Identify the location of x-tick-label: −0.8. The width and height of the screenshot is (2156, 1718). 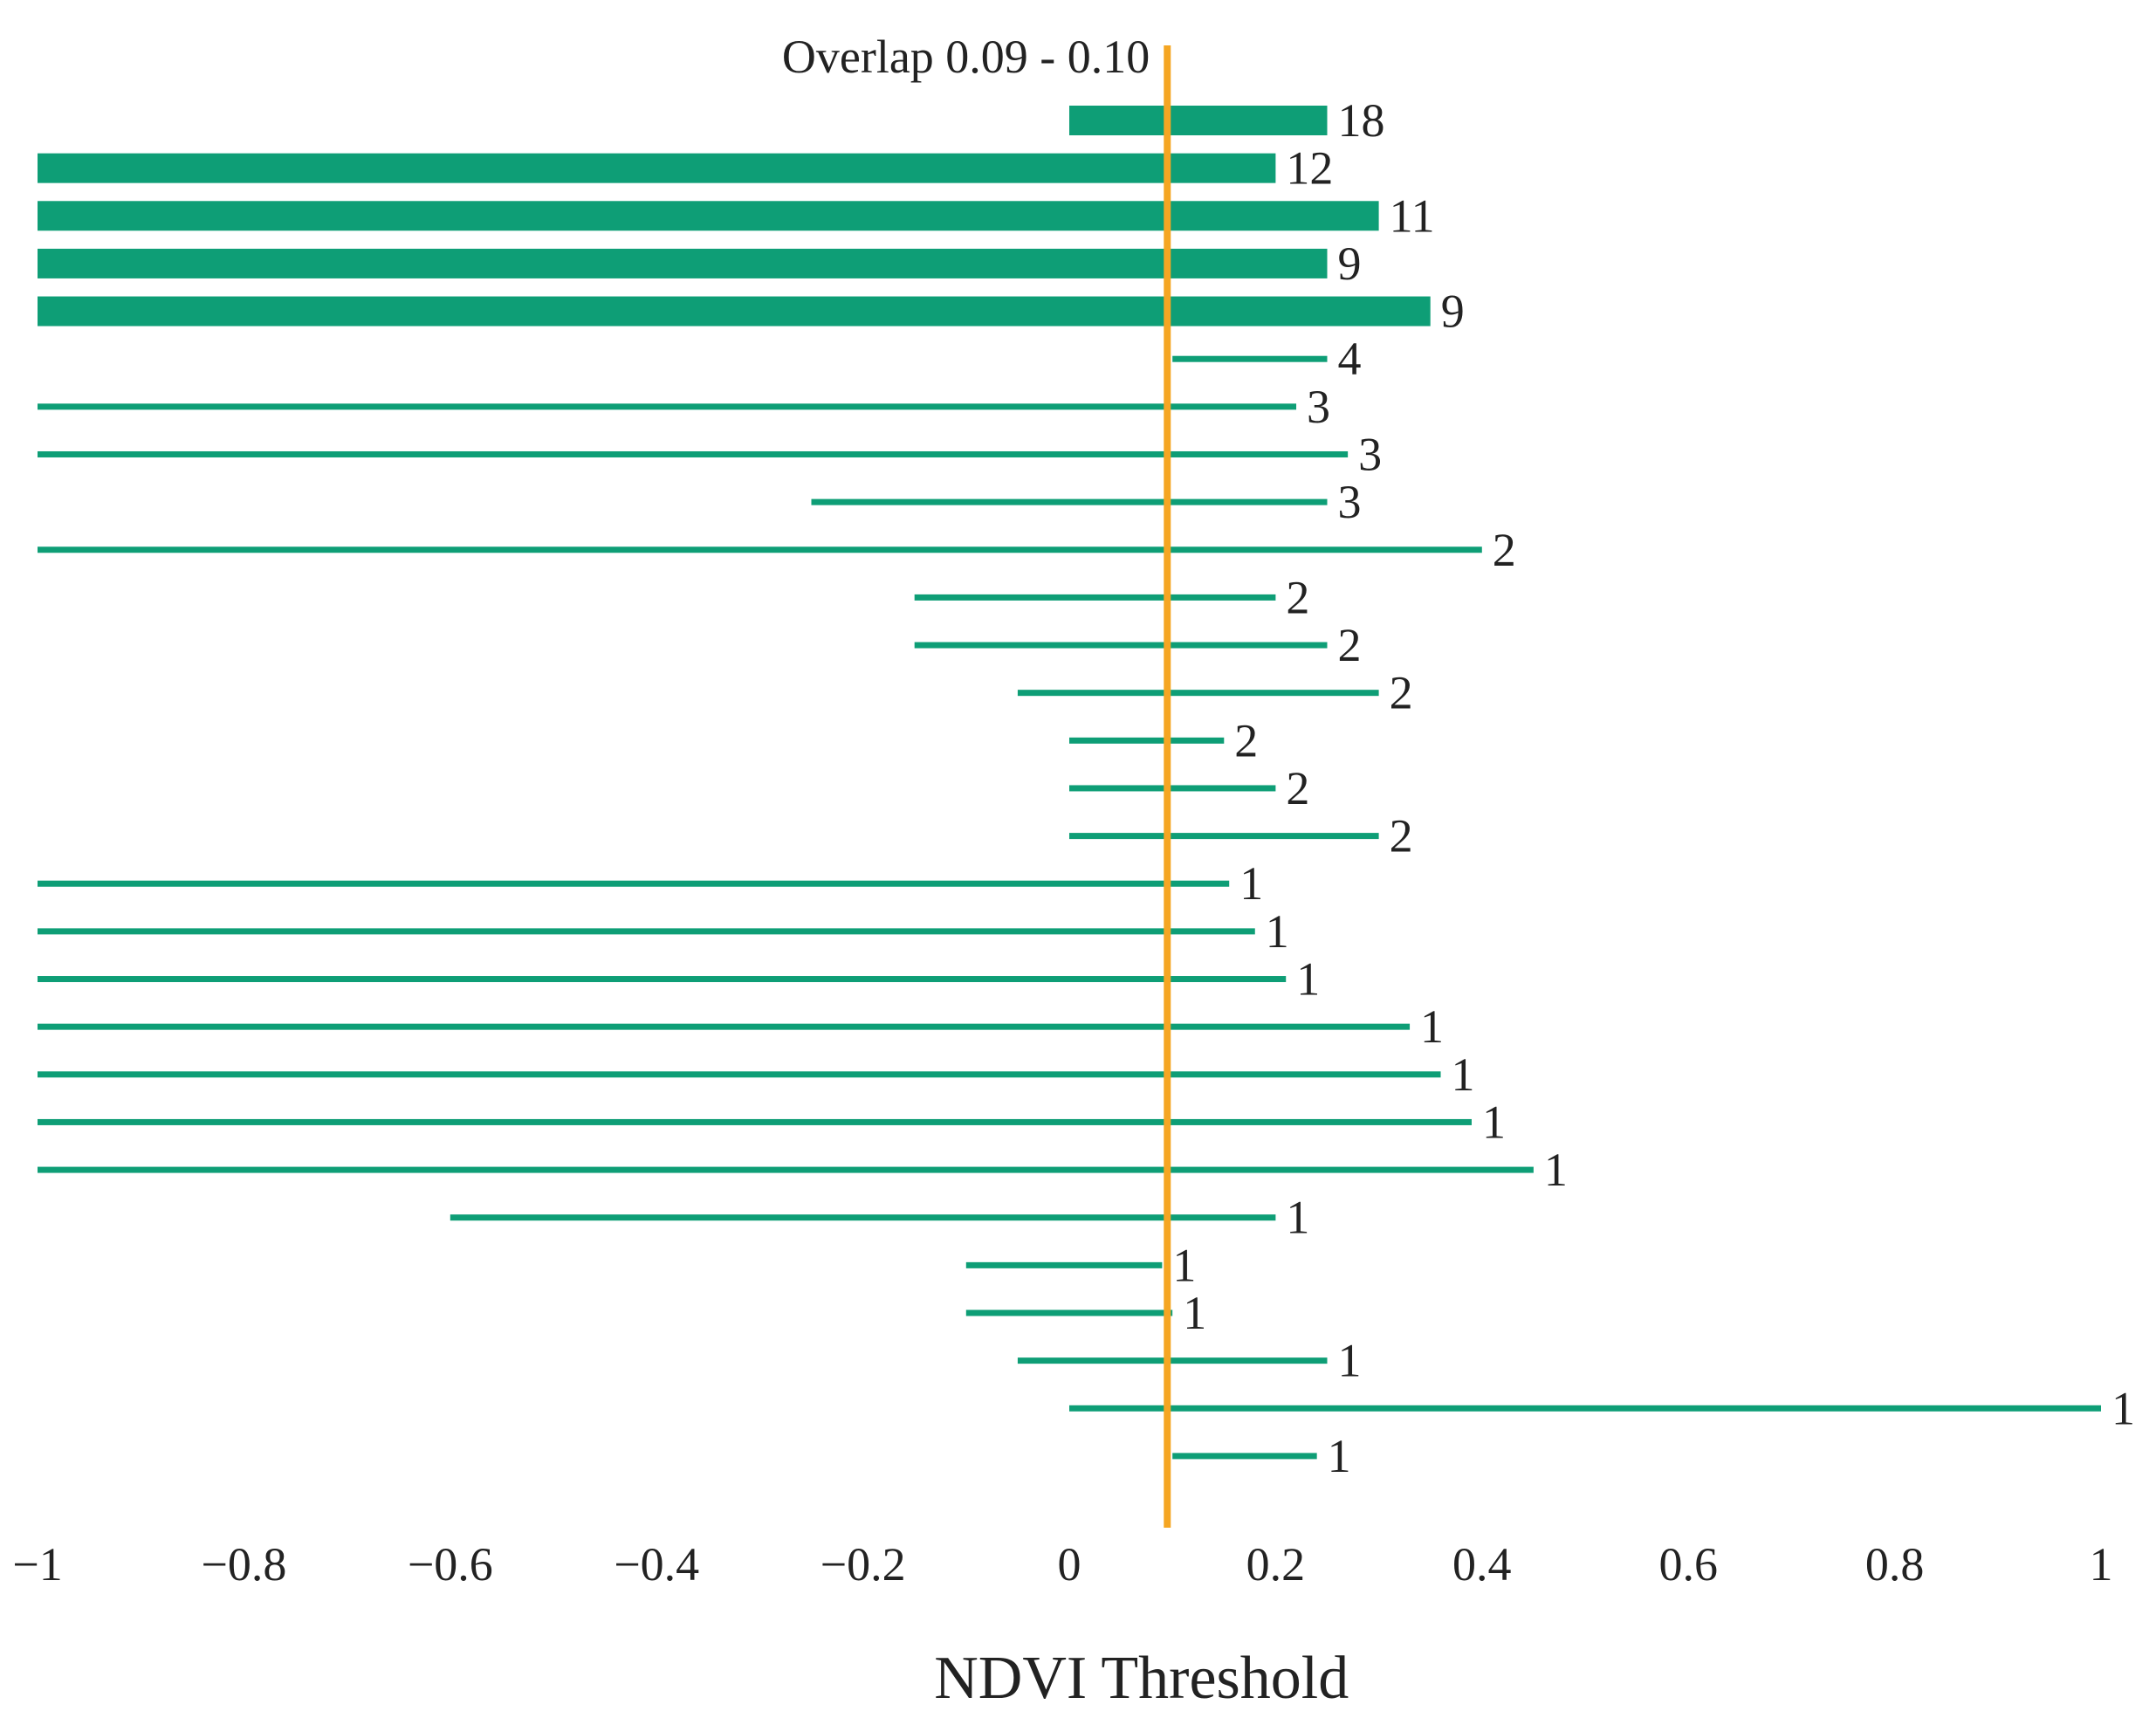
(243, 1564).